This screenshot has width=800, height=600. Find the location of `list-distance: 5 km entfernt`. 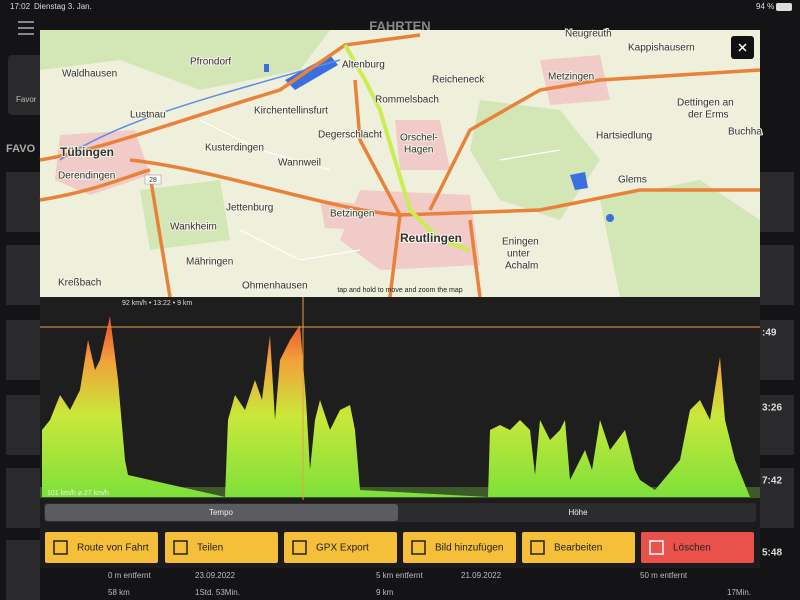

list-distance: 5 km entfernt is located at coordinates (399, 575).